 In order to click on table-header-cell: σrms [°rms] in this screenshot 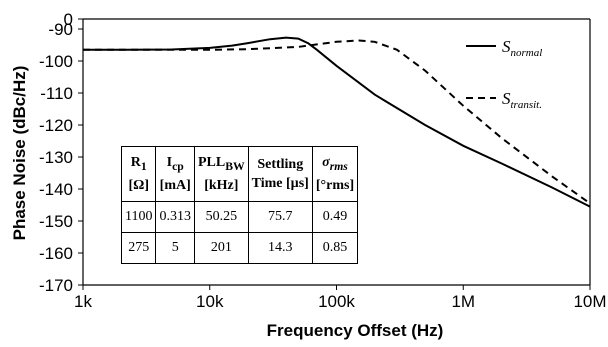, I will do `click(335, 174)`.